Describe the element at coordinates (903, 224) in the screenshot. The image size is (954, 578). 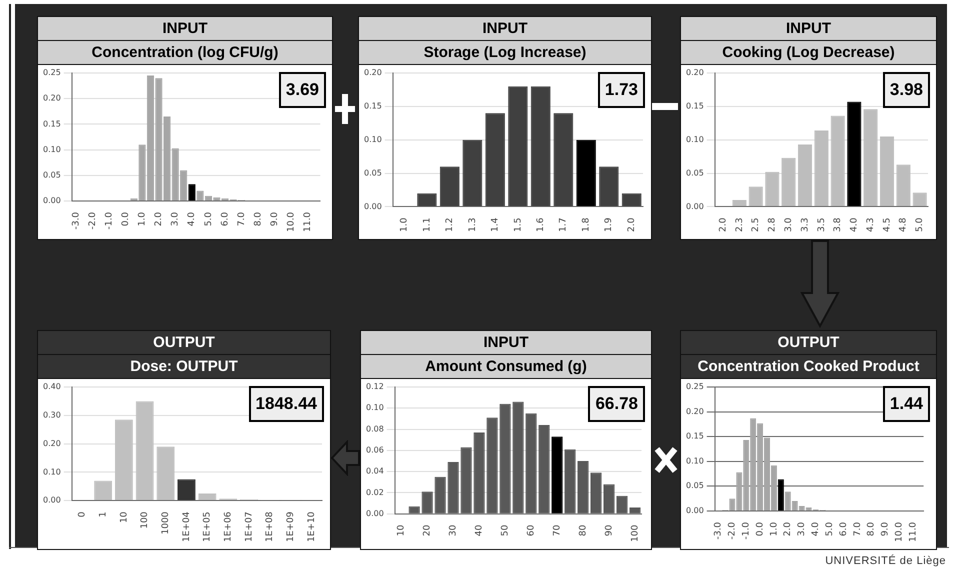
I see `x-tick-label: 4.8` at that location.